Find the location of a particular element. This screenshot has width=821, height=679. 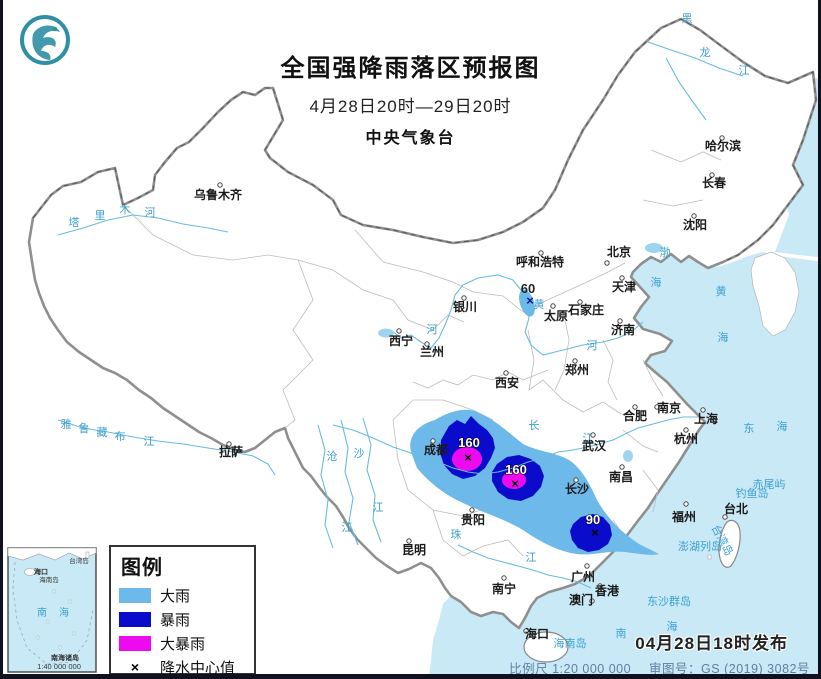

agency-name: 中央气象台 is located at coordinates (410, 138).